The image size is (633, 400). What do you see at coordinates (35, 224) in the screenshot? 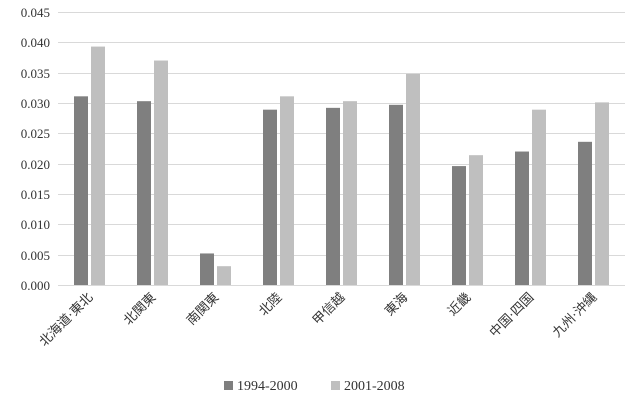
I see `y-tick-label: 0.010` at bounding box center [35, 224].